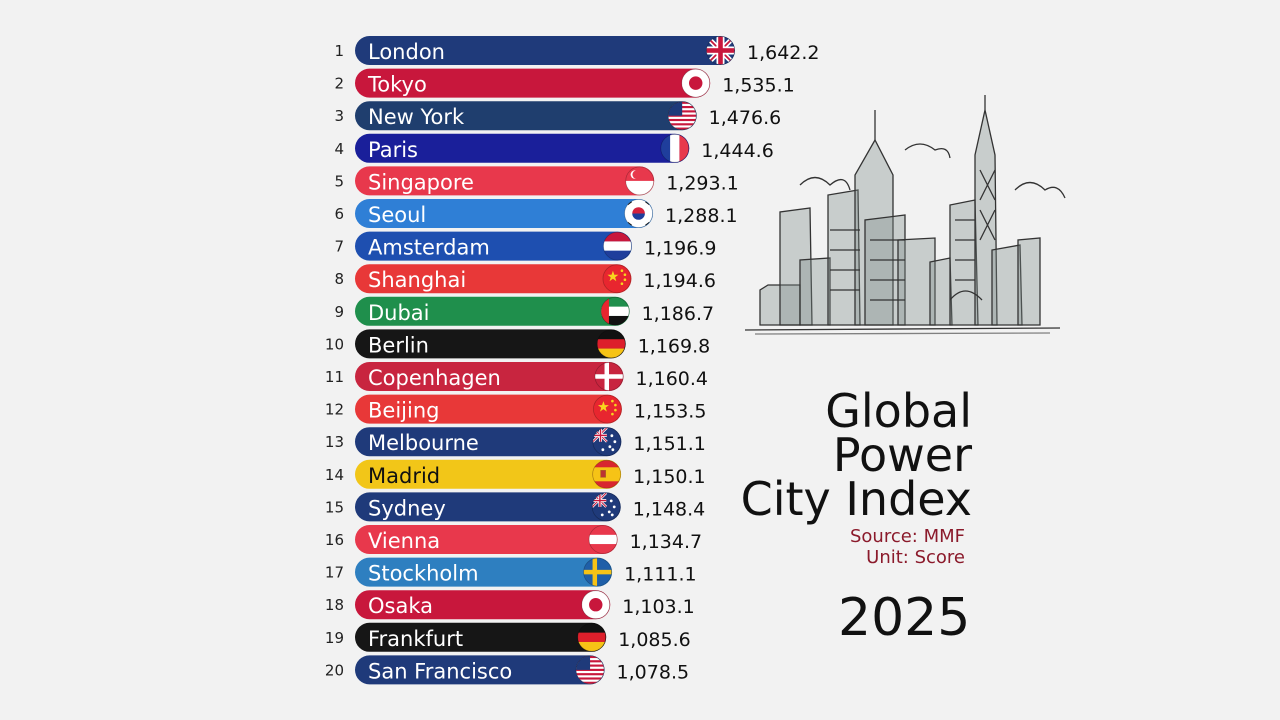 This screenshot has width=1280, height=720. What do you see at coordinates (417, 280) in the screenshot?
I see `city-label: Shanghai` at bounding box center [417, 280].